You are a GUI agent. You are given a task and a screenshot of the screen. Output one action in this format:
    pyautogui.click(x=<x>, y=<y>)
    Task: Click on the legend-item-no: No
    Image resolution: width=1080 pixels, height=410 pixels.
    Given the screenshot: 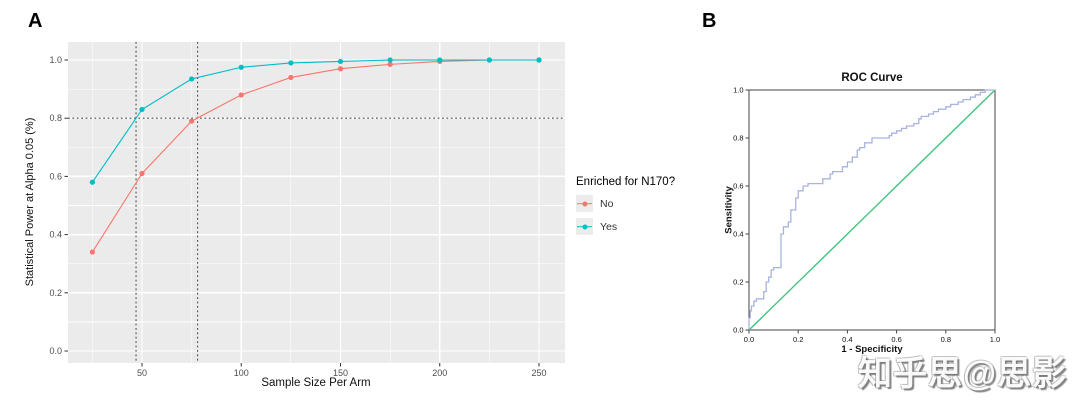 What is the action you would take?
    pyautogui.click(x=625, y=203)
    